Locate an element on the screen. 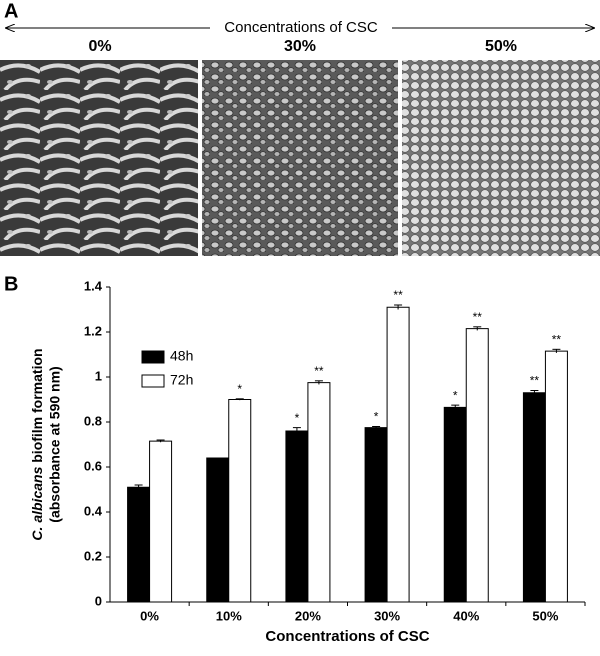  y-tick-label: 0.2 is located at coordinates (93, 555).